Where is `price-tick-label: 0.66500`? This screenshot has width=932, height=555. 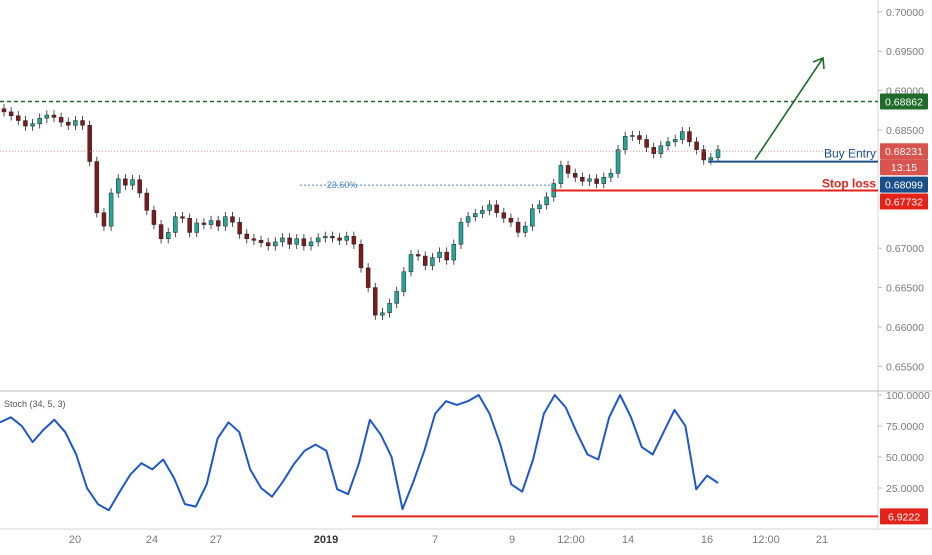 price-tick-label: 0.66500 is located at coordinates (905, 289).